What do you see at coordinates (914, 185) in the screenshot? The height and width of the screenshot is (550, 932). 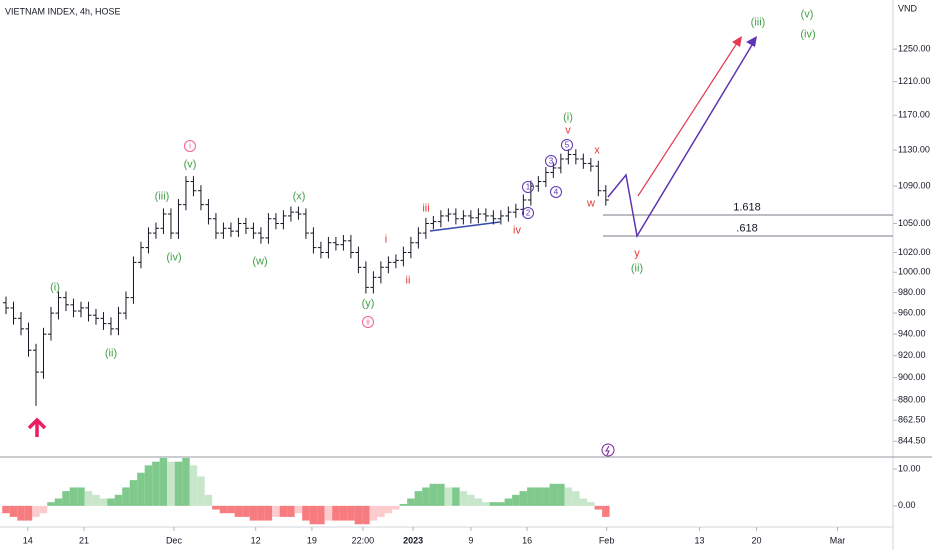 I see `y-tick-label: 1090.00` at bounding box center [914, 185].